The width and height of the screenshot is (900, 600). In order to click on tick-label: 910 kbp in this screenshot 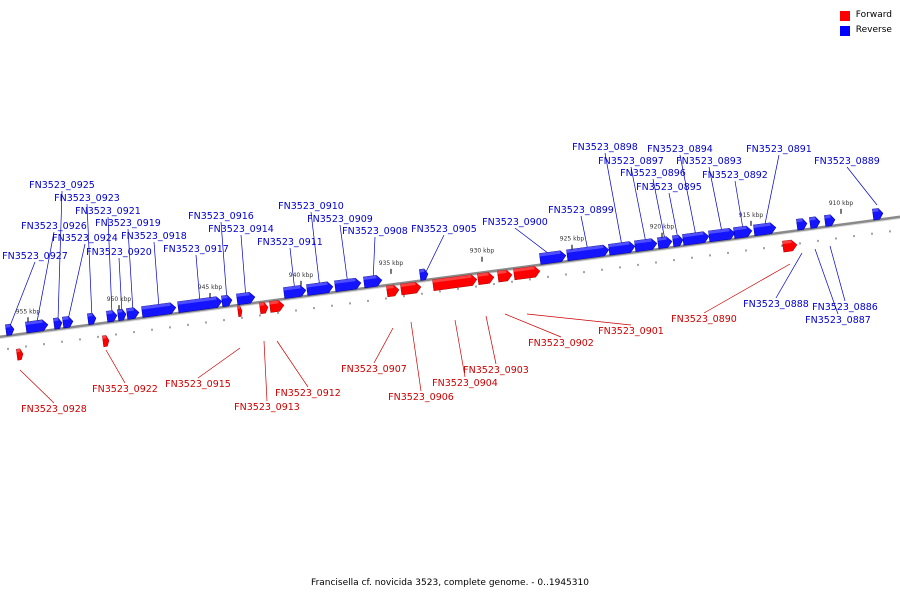, I will do `click(841, 203)`.